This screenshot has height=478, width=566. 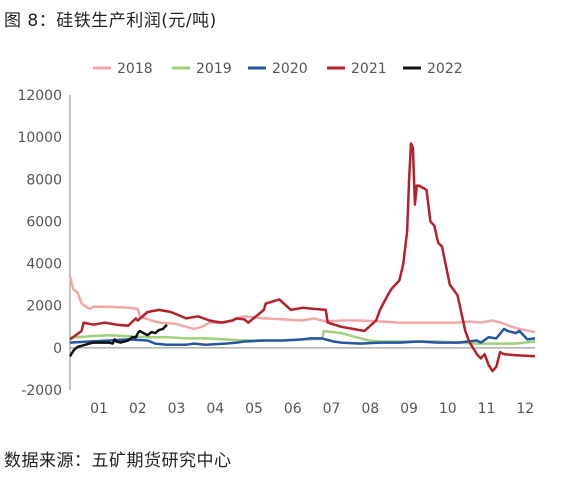 What do you see at coordinates (302, 336) in the screenshot?
I see `series-line-2020` at bounding box center [302, 336].